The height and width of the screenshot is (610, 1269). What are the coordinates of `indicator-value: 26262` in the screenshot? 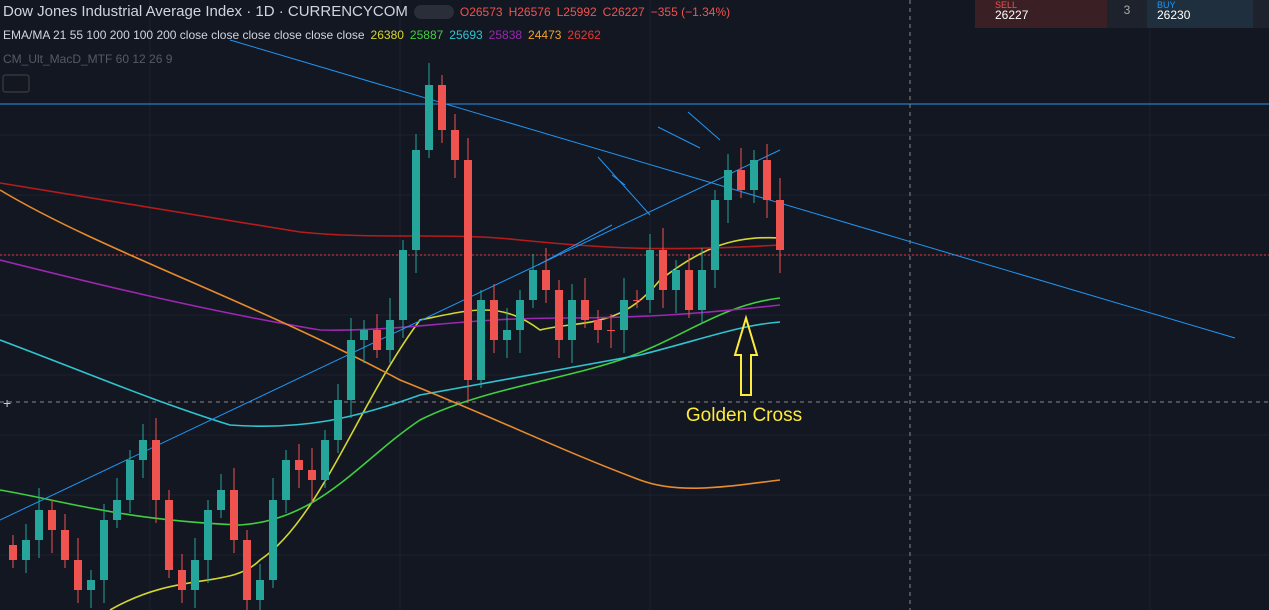 It's located at (584, 35).